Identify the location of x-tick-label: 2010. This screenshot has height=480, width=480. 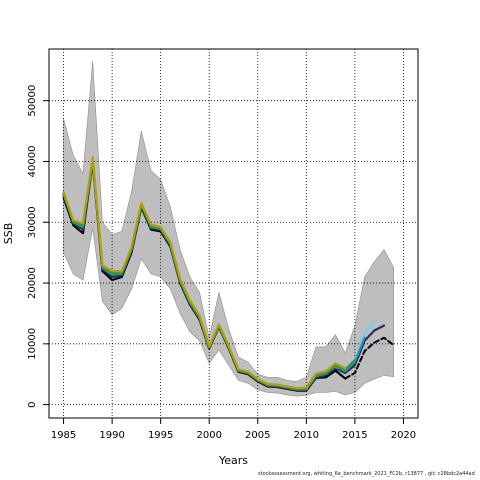
(306, 435).